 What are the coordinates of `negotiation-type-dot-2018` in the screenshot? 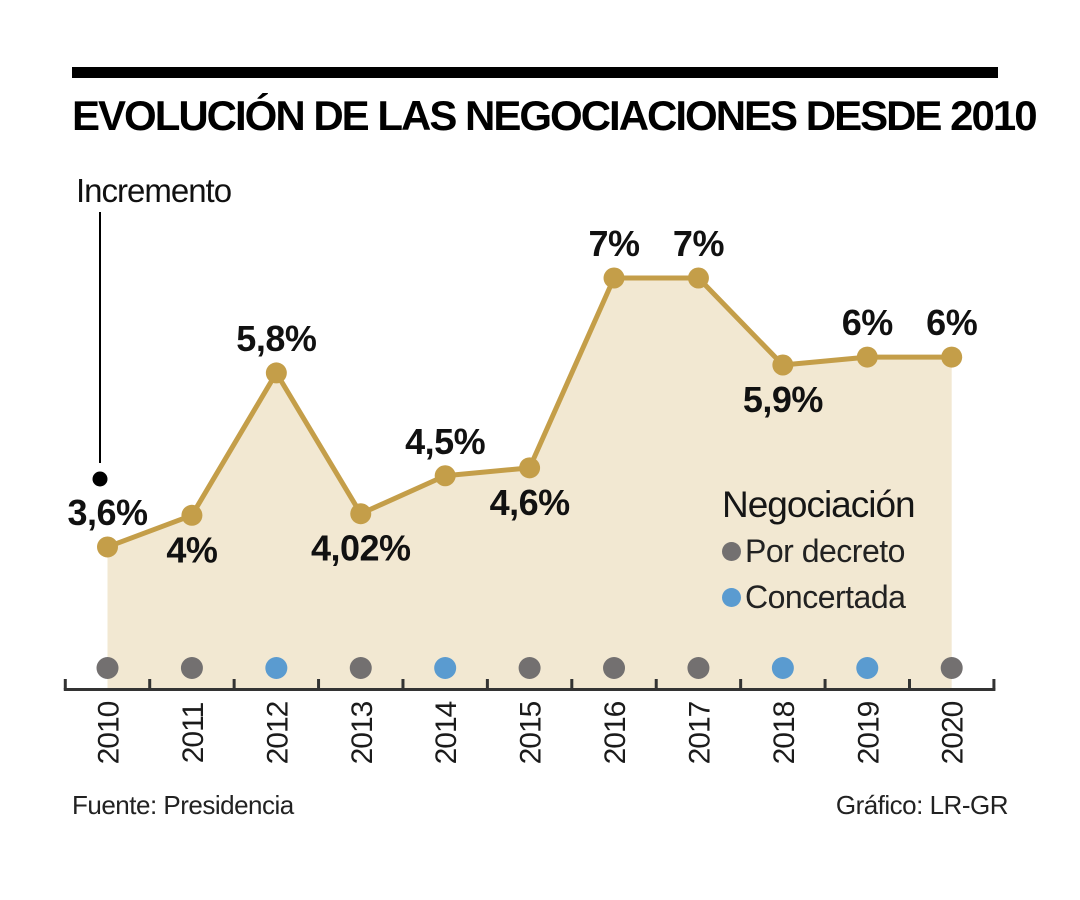 It's located at (782, 668).